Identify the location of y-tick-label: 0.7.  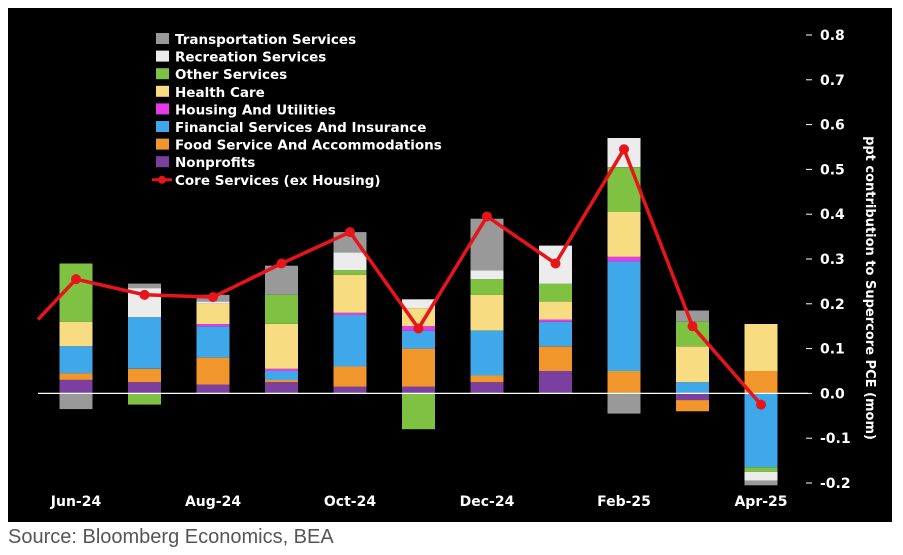
(832, 81).